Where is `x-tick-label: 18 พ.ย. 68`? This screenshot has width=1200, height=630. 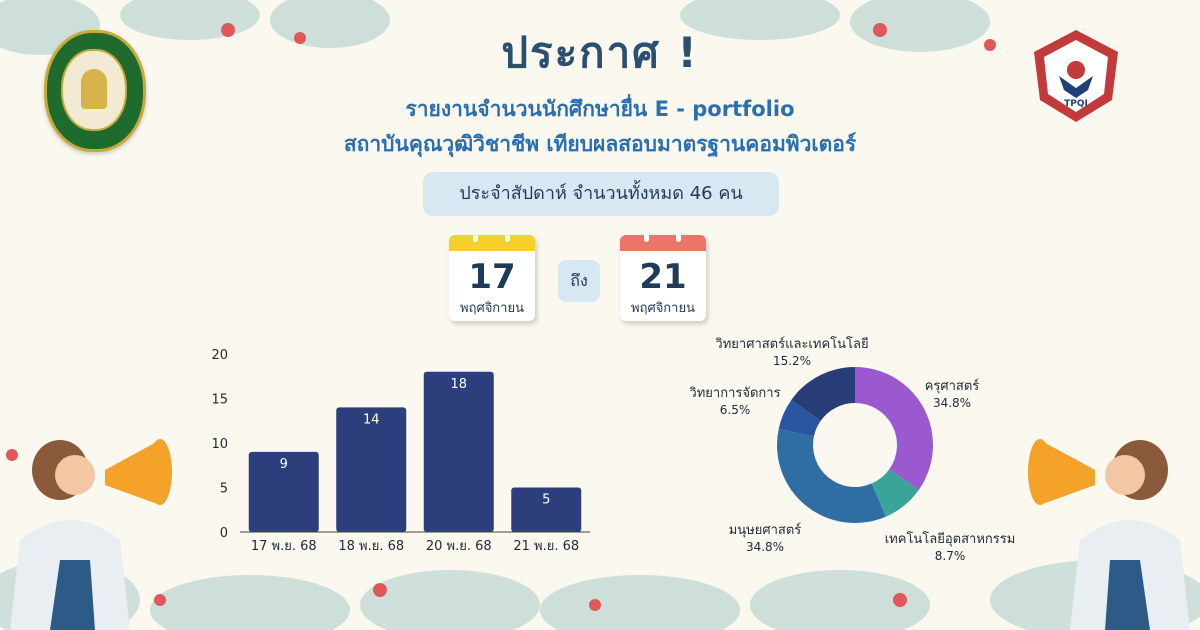
x-tick-label: 18 พ.ย. 68 is located at coordinates (371, 546).